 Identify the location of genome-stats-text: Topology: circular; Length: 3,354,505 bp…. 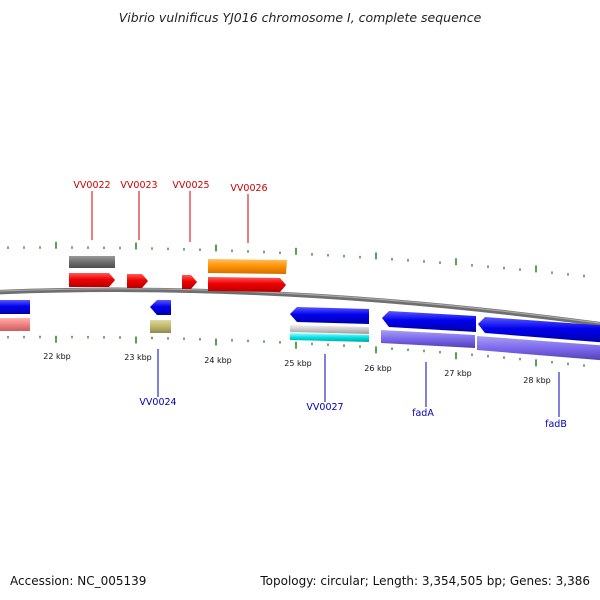
(425, 581).